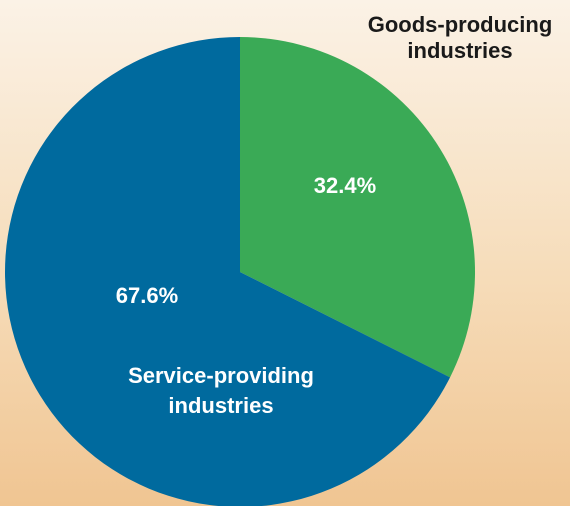 The image size is (570, 506). Describe the element at coordinates (460, 24) in the screenshot. I see `goods-name-line-1: Goods-producing` at that location.